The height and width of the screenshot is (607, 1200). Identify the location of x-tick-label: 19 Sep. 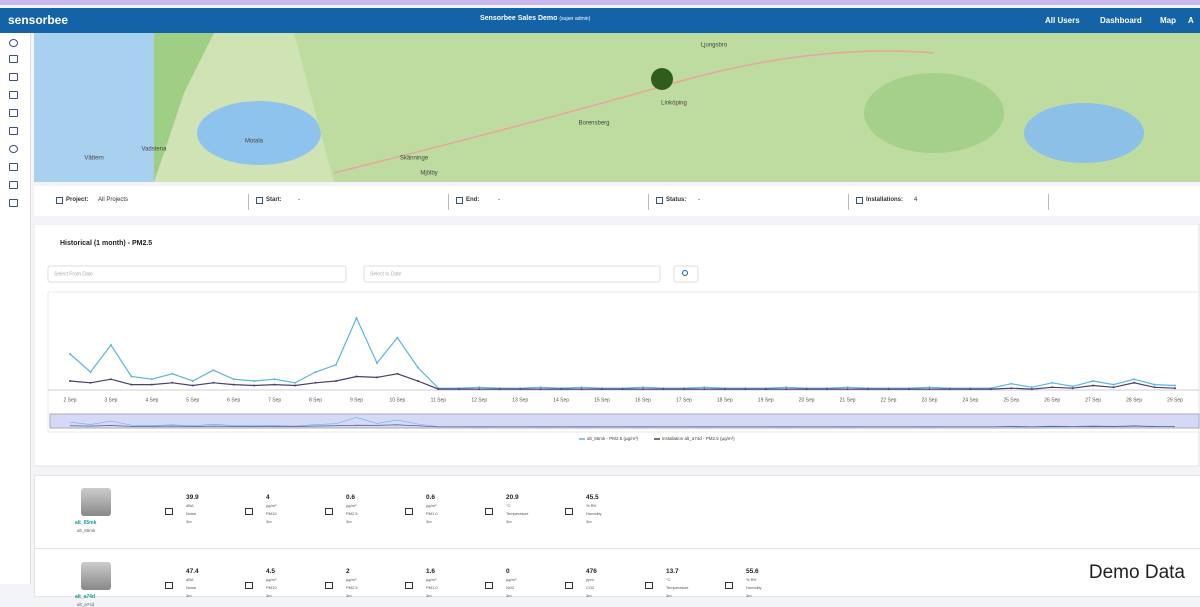
(766, 400).